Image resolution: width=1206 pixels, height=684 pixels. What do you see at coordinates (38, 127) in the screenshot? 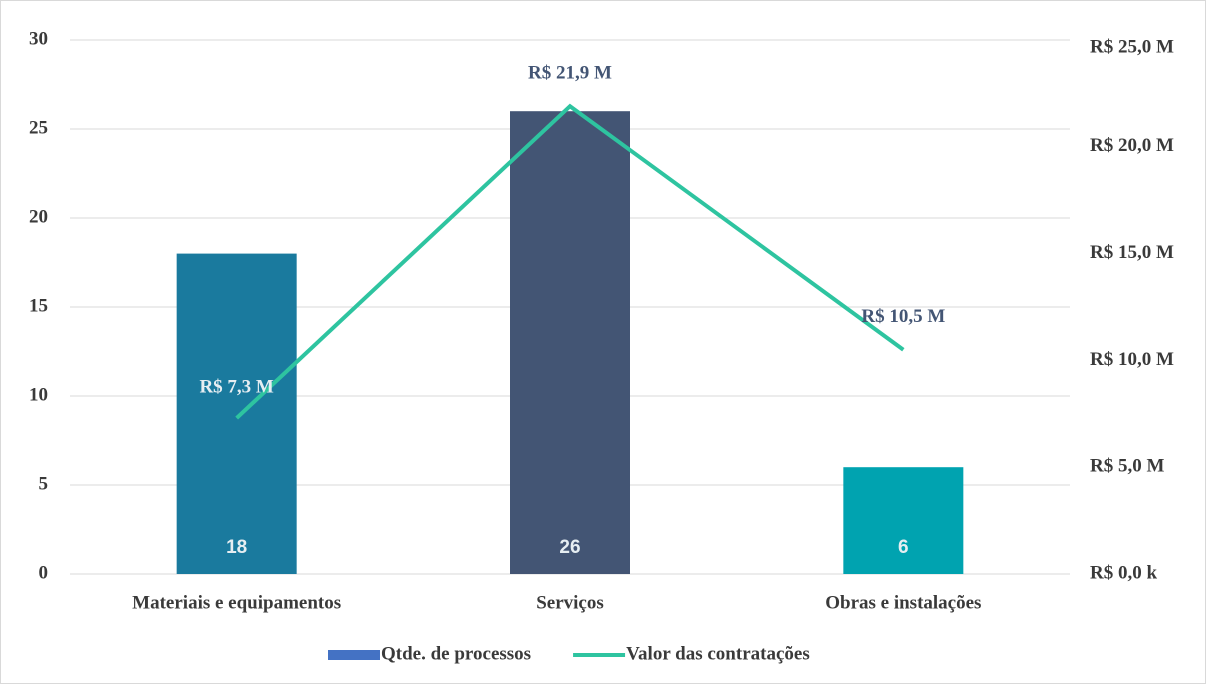
I see `y-tick-label: 25` at bounding box center [38, 127].